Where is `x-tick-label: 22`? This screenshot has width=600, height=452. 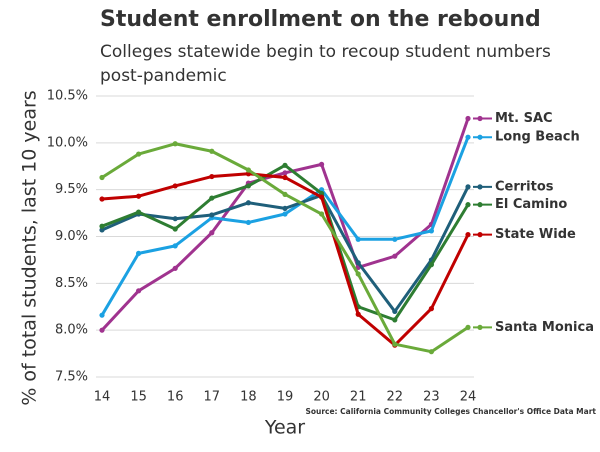
x-tick-label: 22 is located at coordinates (395, 397).